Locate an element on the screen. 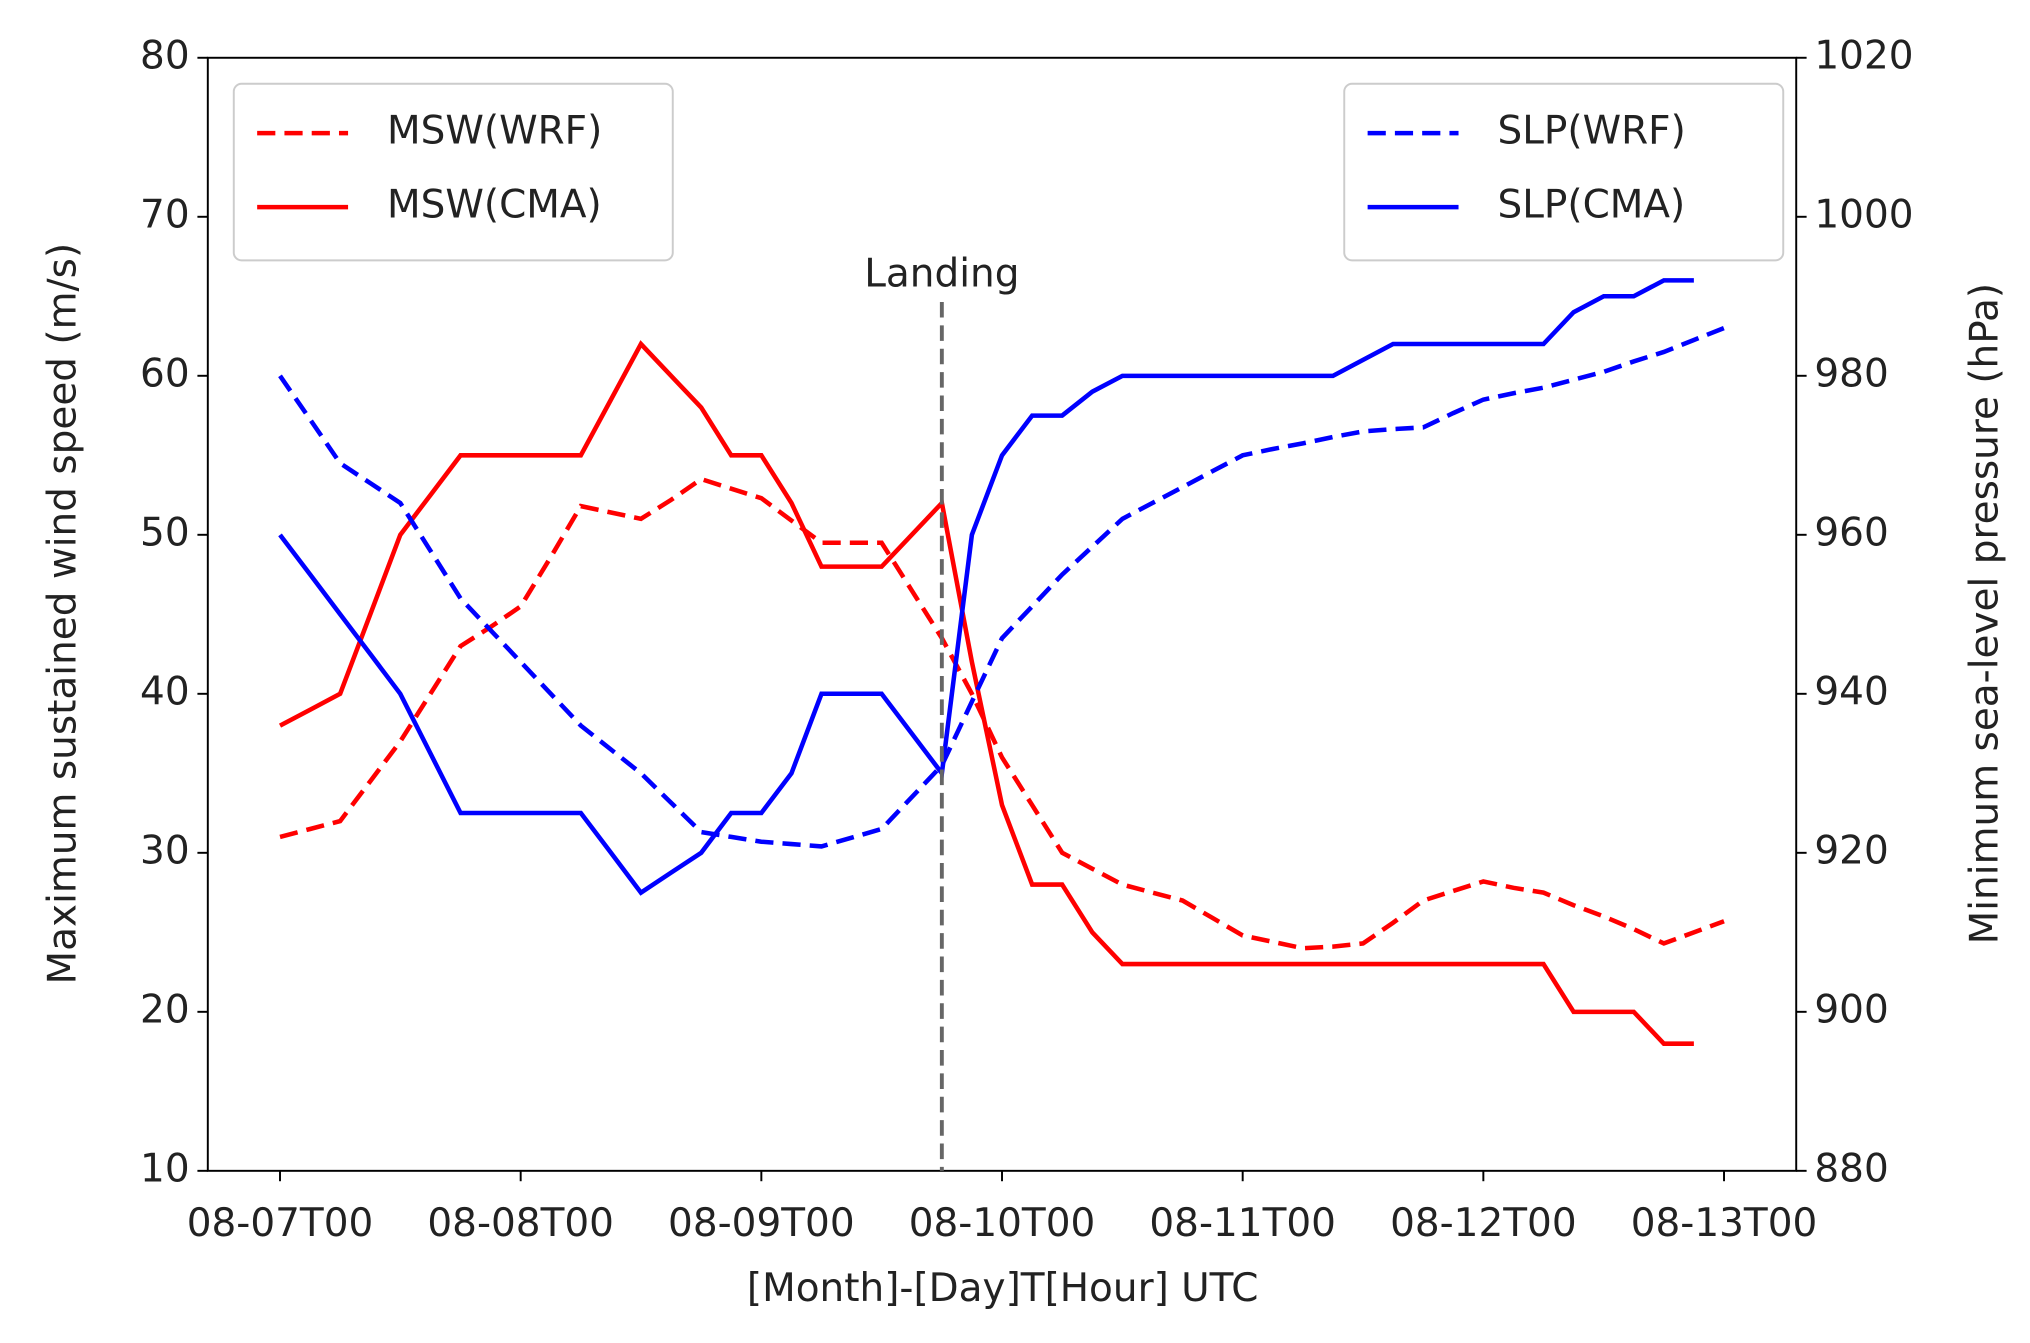 This screenshot has width=2030, height=1343. y-tick-label: 40 is located at coordinates (165, 691).